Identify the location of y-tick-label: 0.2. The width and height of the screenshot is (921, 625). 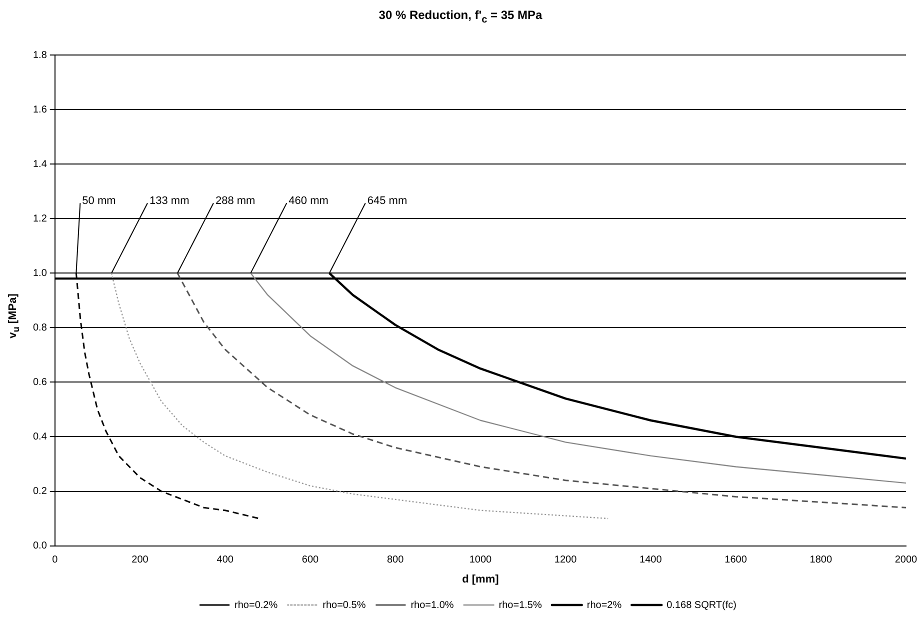
(40, 492).